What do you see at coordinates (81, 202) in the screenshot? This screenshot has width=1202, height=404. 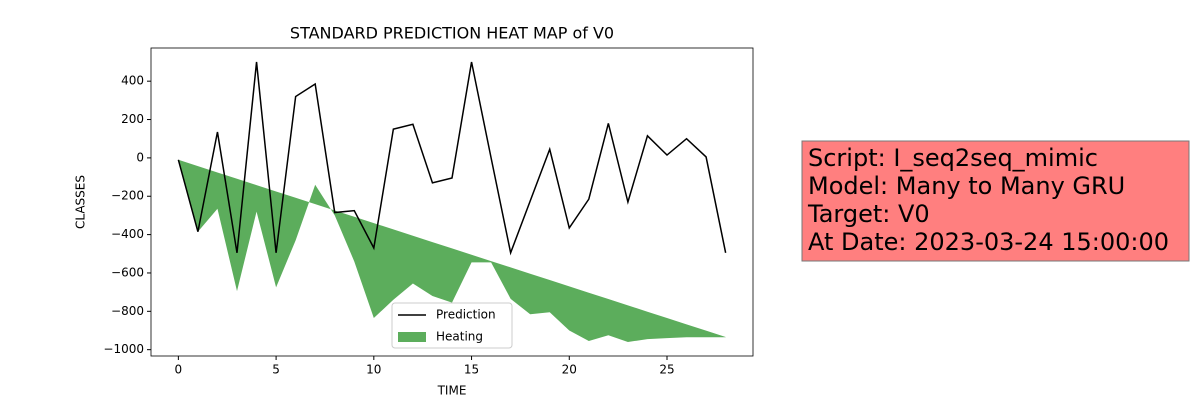 I see `y-axis-label: CLASSES` at bounding box center [81, 202].